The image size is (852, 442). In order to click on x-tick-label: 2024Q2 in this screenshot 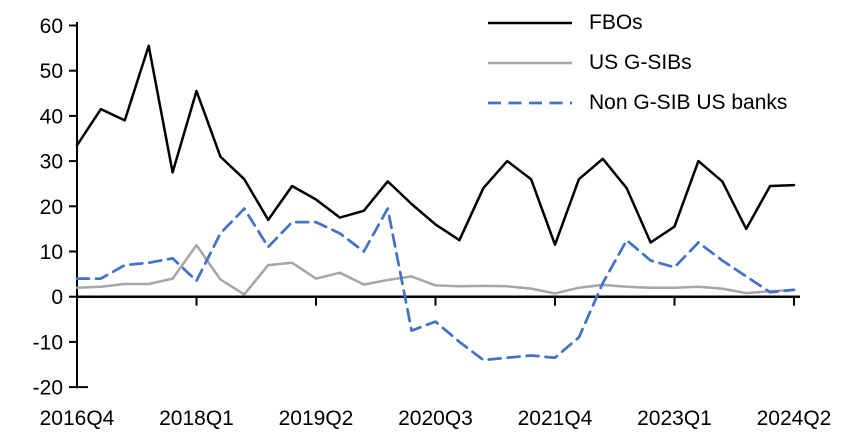, I will do `click(794, 418)`.